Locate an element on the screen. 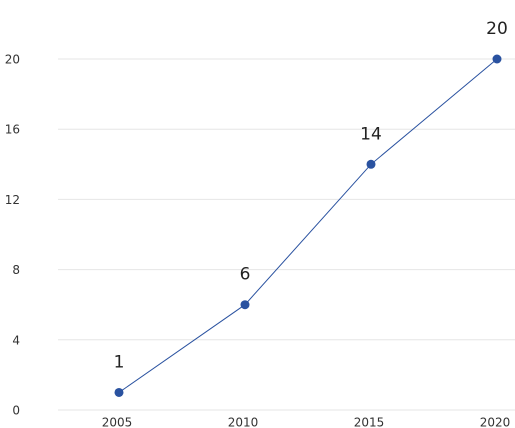 The height and width of the screenshot is (428, 515). value-label: 20 is located at coordinates (497, 29).